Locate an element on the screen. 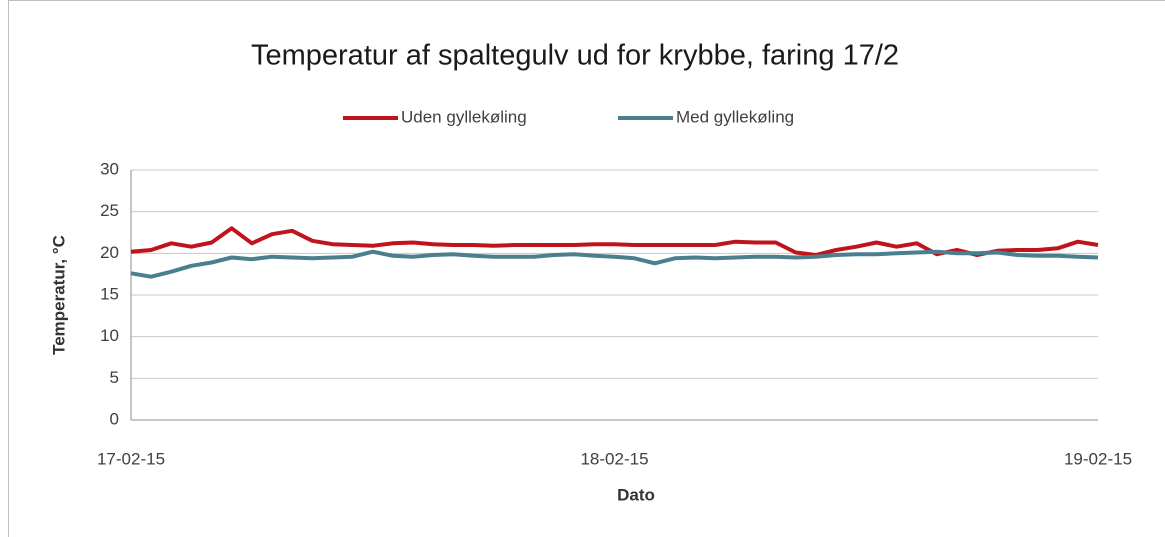 The width and height of the screenshot is (1165, 537). y-tick-label: 20 is located at coordinates (109, 252).